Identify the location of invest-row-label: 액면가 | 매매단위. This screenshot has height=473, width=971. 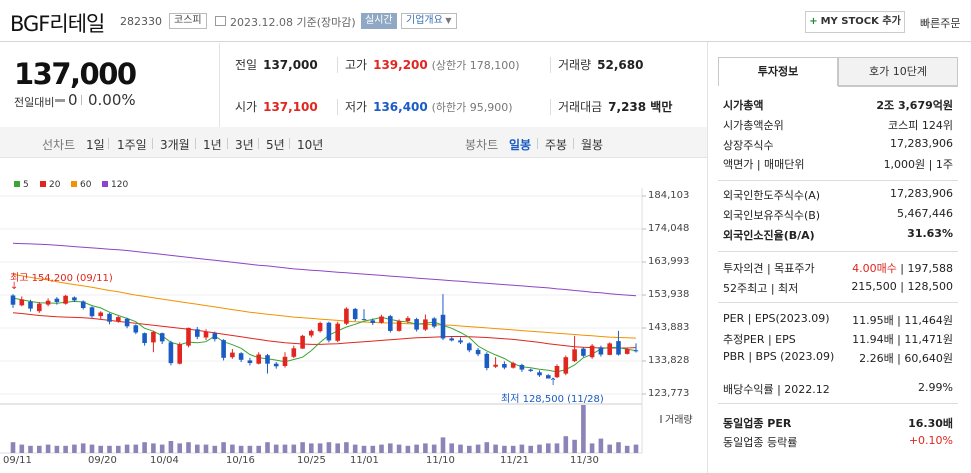
(764, 164).